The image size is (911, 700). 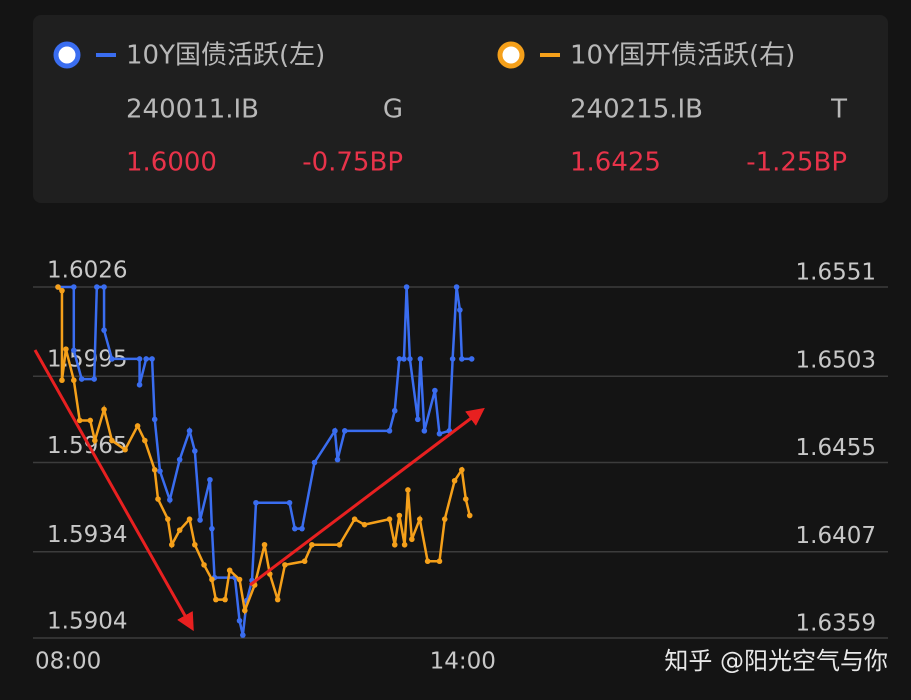 I want to click on legend-name: 10Y国债活跃(左), so click(x=225, y=56).